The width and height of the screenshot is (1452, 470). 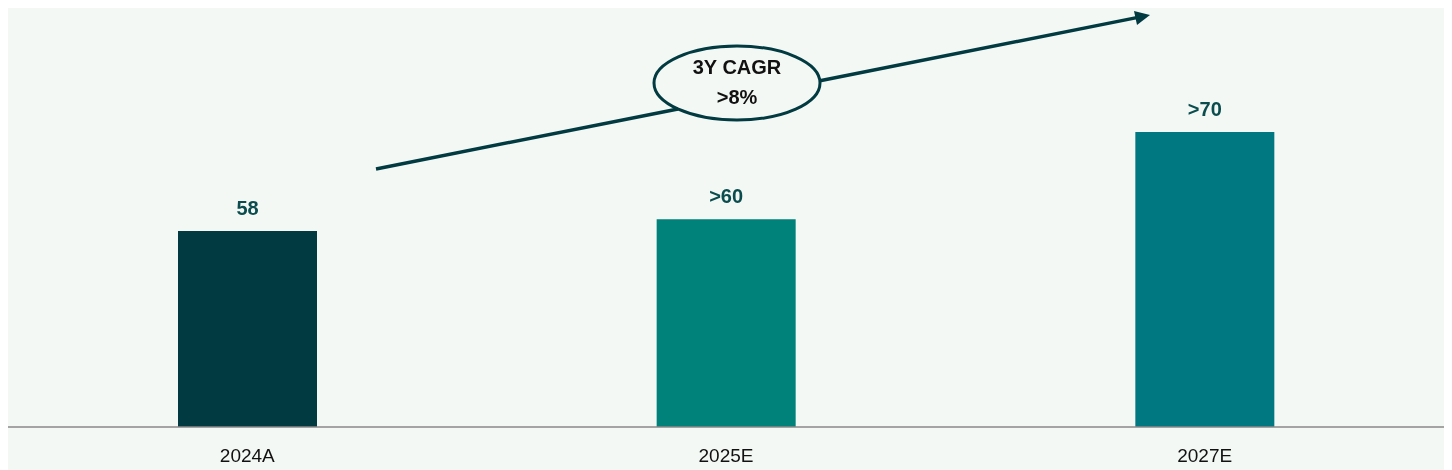 I want to click on x-tick-label: 2024A, so click(x=247, y=456).